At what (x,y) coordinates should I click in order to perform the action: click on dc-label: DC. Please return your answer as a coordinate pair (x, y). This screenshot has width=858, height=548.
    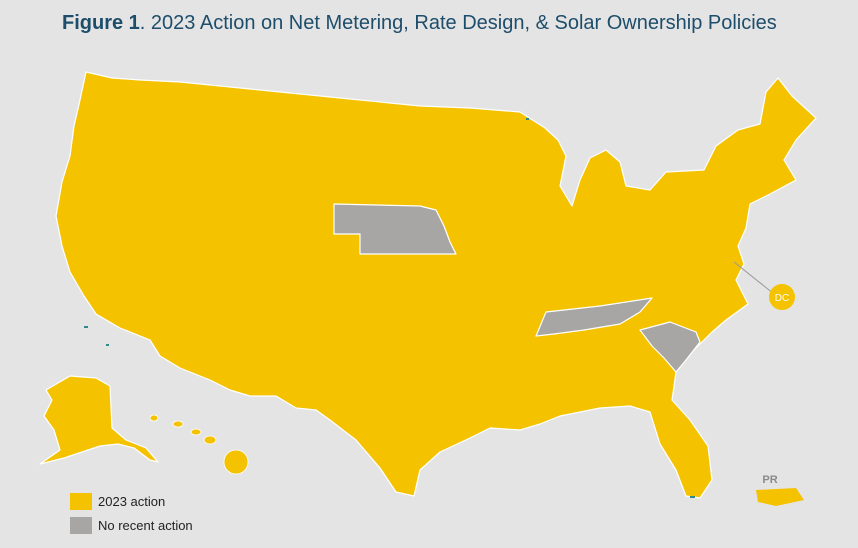
    Looking at the image, I should click on (782, 298).